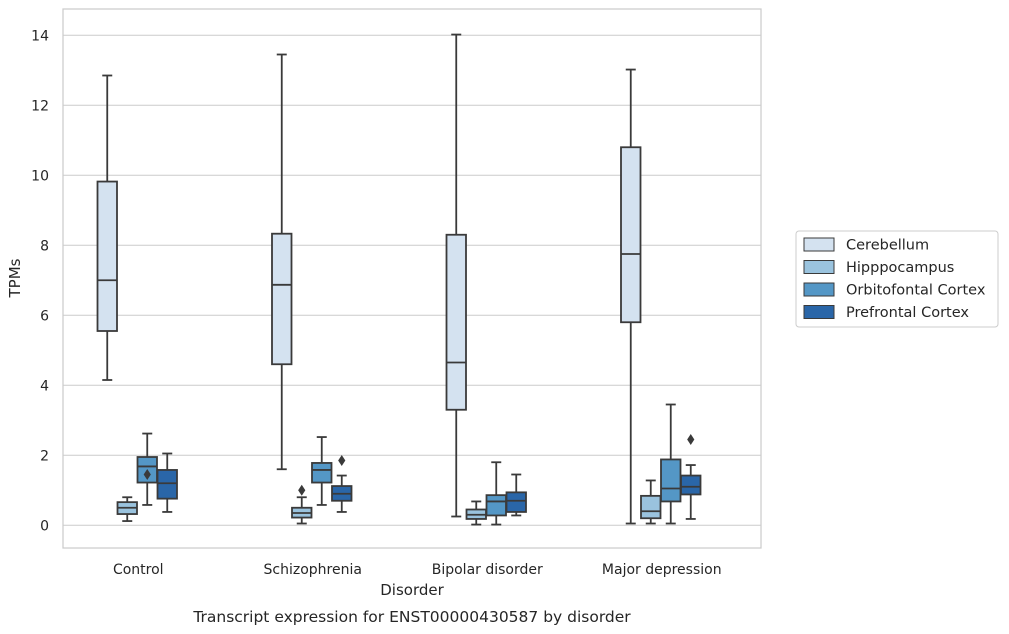  Describe the element at coordinates (40, 36) in the screenshot. I see `y-tick-label: 14` at that location.